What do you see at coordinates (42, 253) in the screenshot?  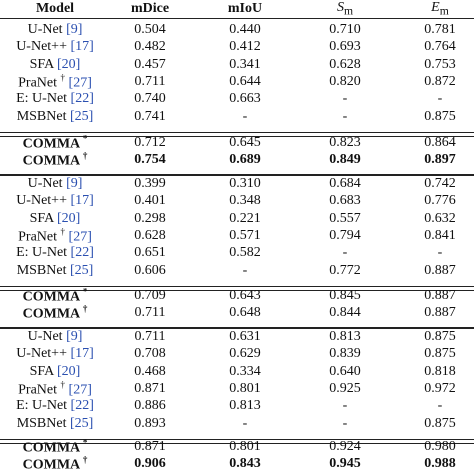 I see `model-name: E: U-Net` at bounding box center [42, 253].